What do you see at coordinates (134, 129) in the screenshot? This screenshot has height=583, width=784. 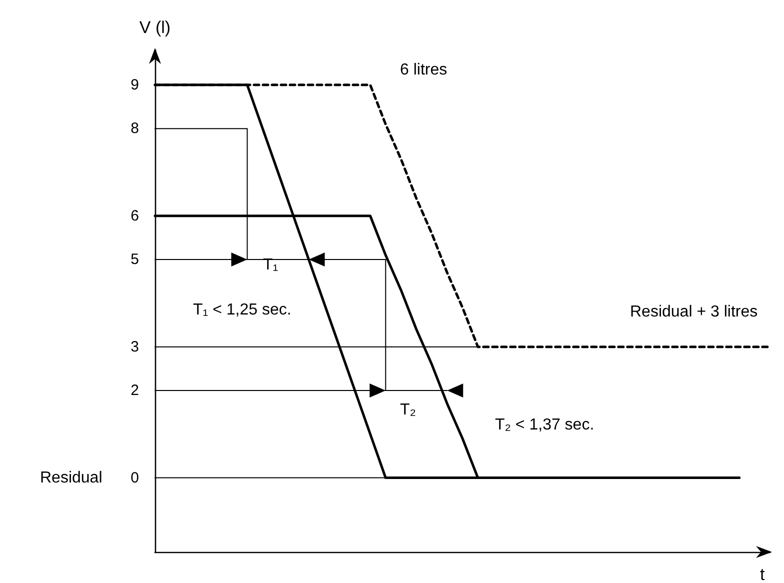 I see `y-tick-label: 8` at bounding box center [134, 129].